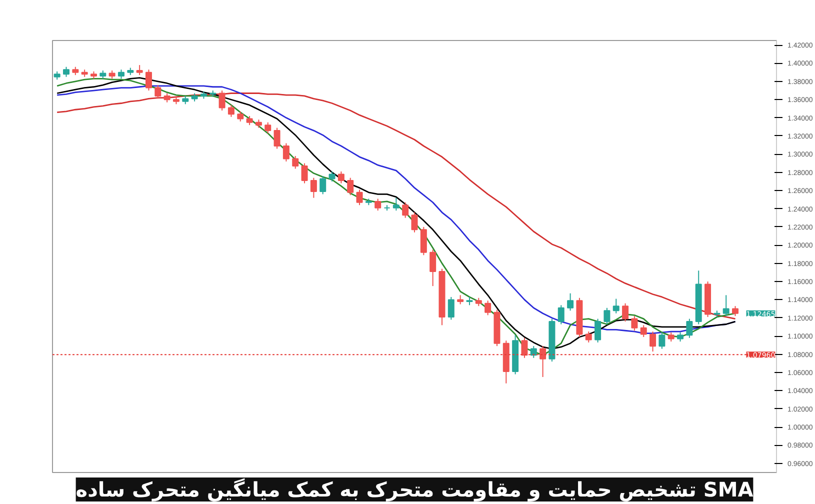 The width and height of the screenshot is (815, 504). What do you see at coordinates (415, 490) in the screenshot?
I see `text: تشخیص حمایت و مقاومت متحرک به کمک میانگین متحرک ساده SMA` at bounding box center [415, 490].